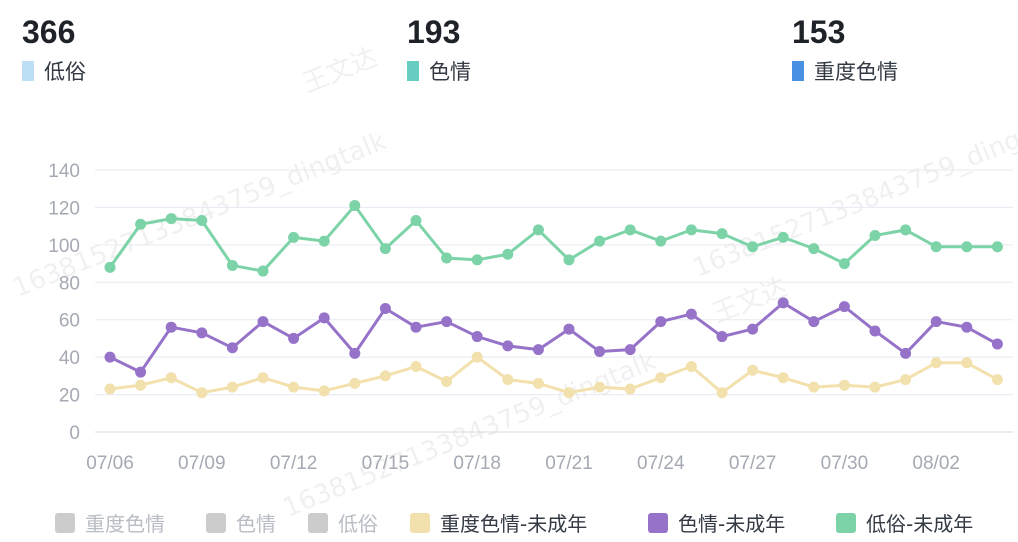 The image size is (1018, 542). What do you see at coordinates (49, 32) in the screenshot?
I see `stat-value: 366` at bounding box center [49, 32].